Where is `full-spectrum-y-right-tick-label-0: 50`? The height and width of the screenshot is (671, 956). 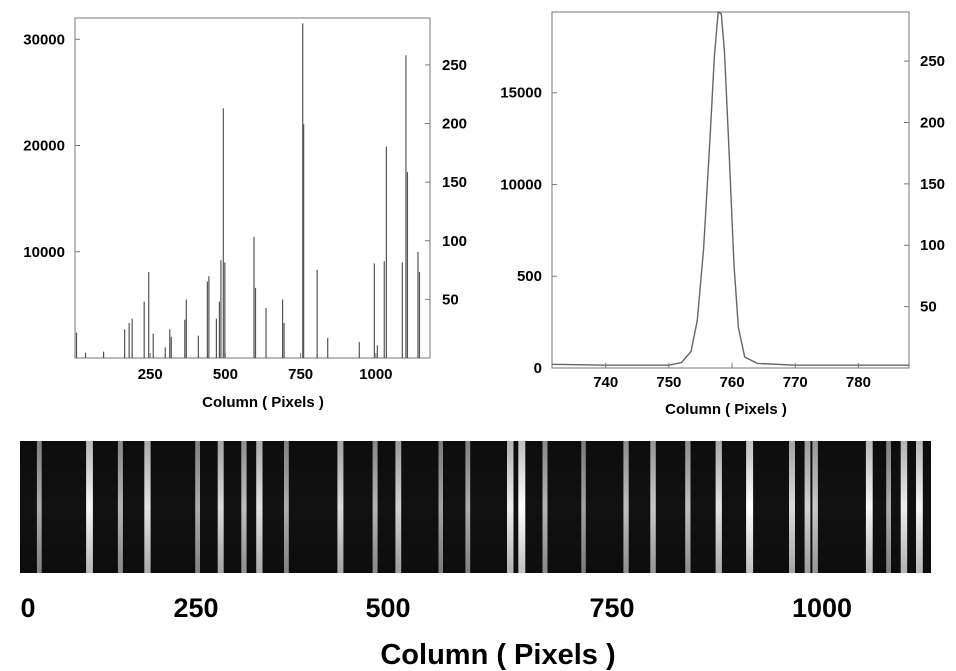 full-spectrum-y-right-tick-label-0: 50 is located at coordinates (450, 299).